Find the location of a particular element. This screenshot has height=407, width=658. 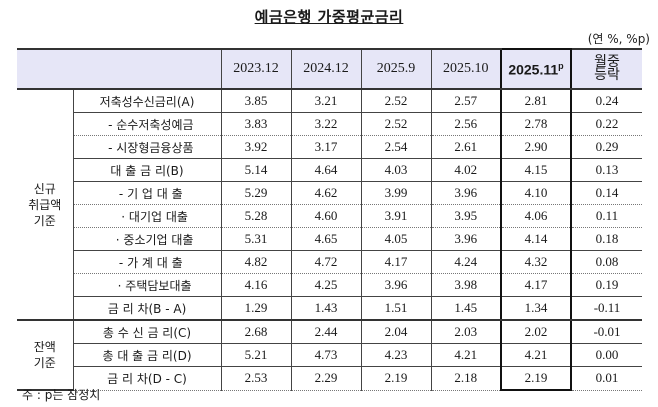

value-cell: 0.14 is located at coordinates (606, 193).